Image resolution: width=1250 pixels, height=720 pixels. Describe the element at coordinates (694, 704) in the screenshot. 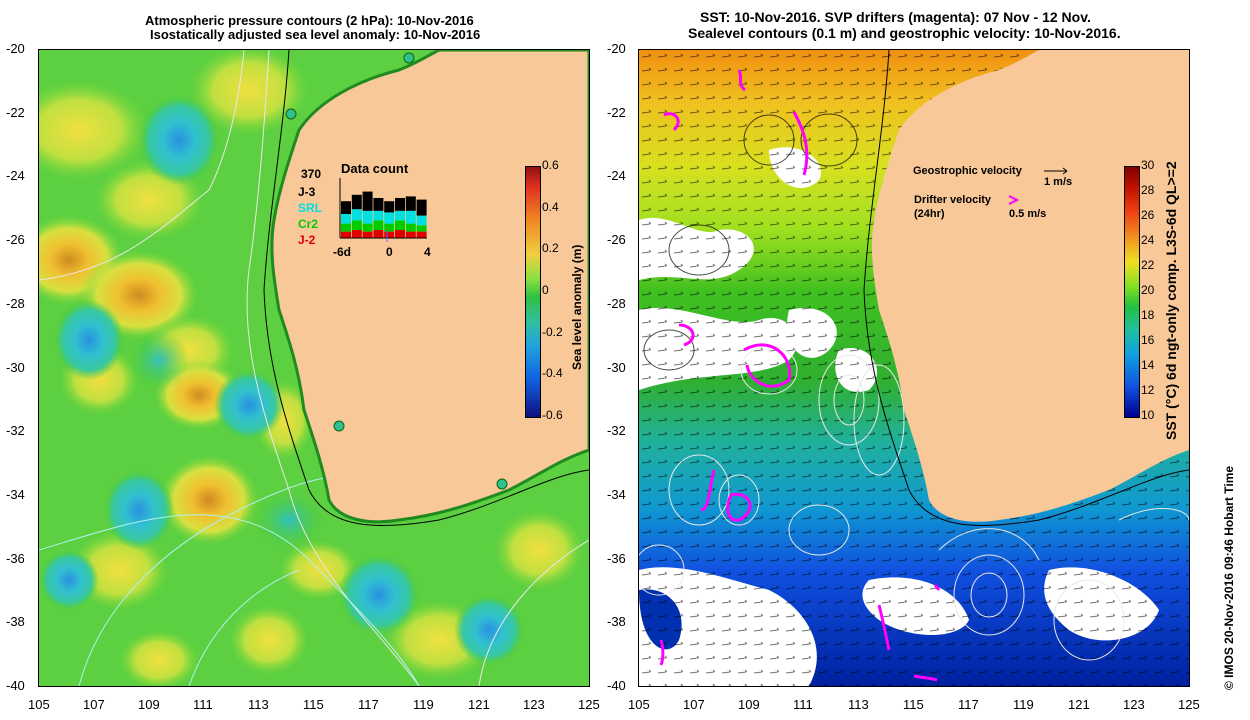

I see `x-tick-label: 107` at that location.